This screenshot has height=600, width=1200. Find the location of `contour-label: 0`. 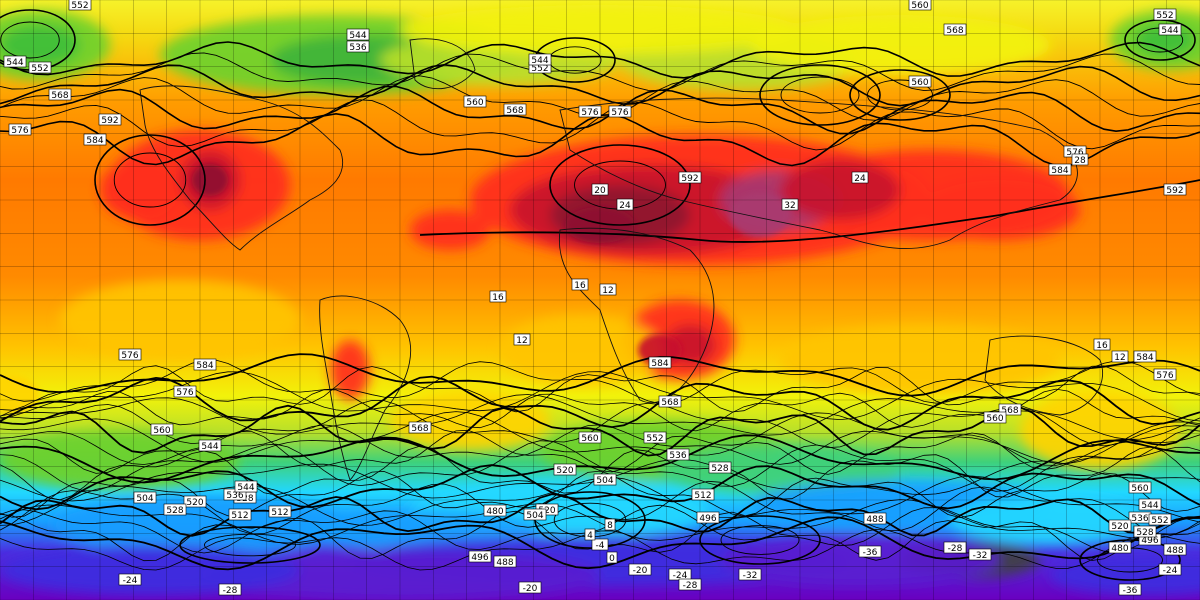

contour-label: 0 is located at coordinates (612, 557).